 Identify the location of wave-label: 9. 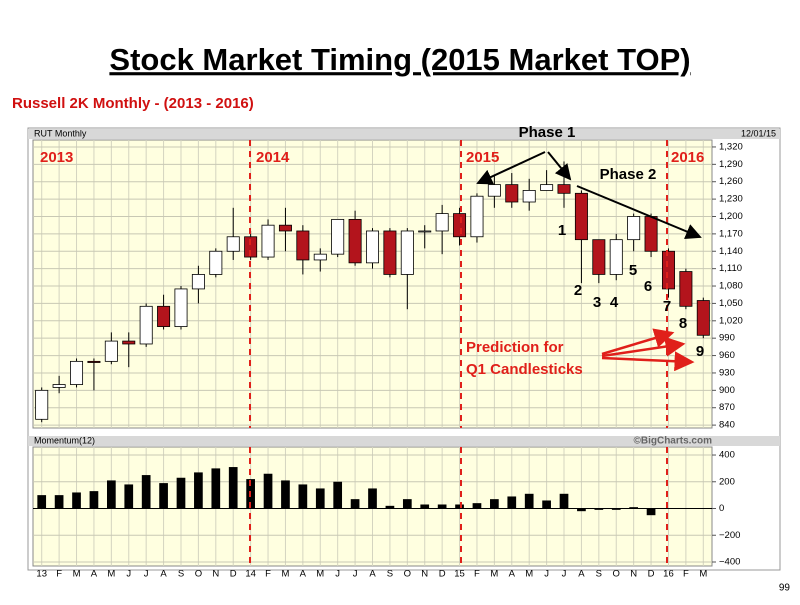
(700, 351).